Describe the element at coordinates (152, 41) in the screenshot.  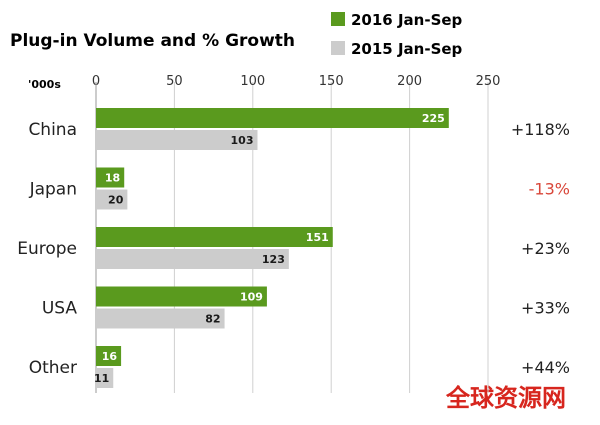
I see `chart-title: Plug-in Volume and % Growth` at that location.